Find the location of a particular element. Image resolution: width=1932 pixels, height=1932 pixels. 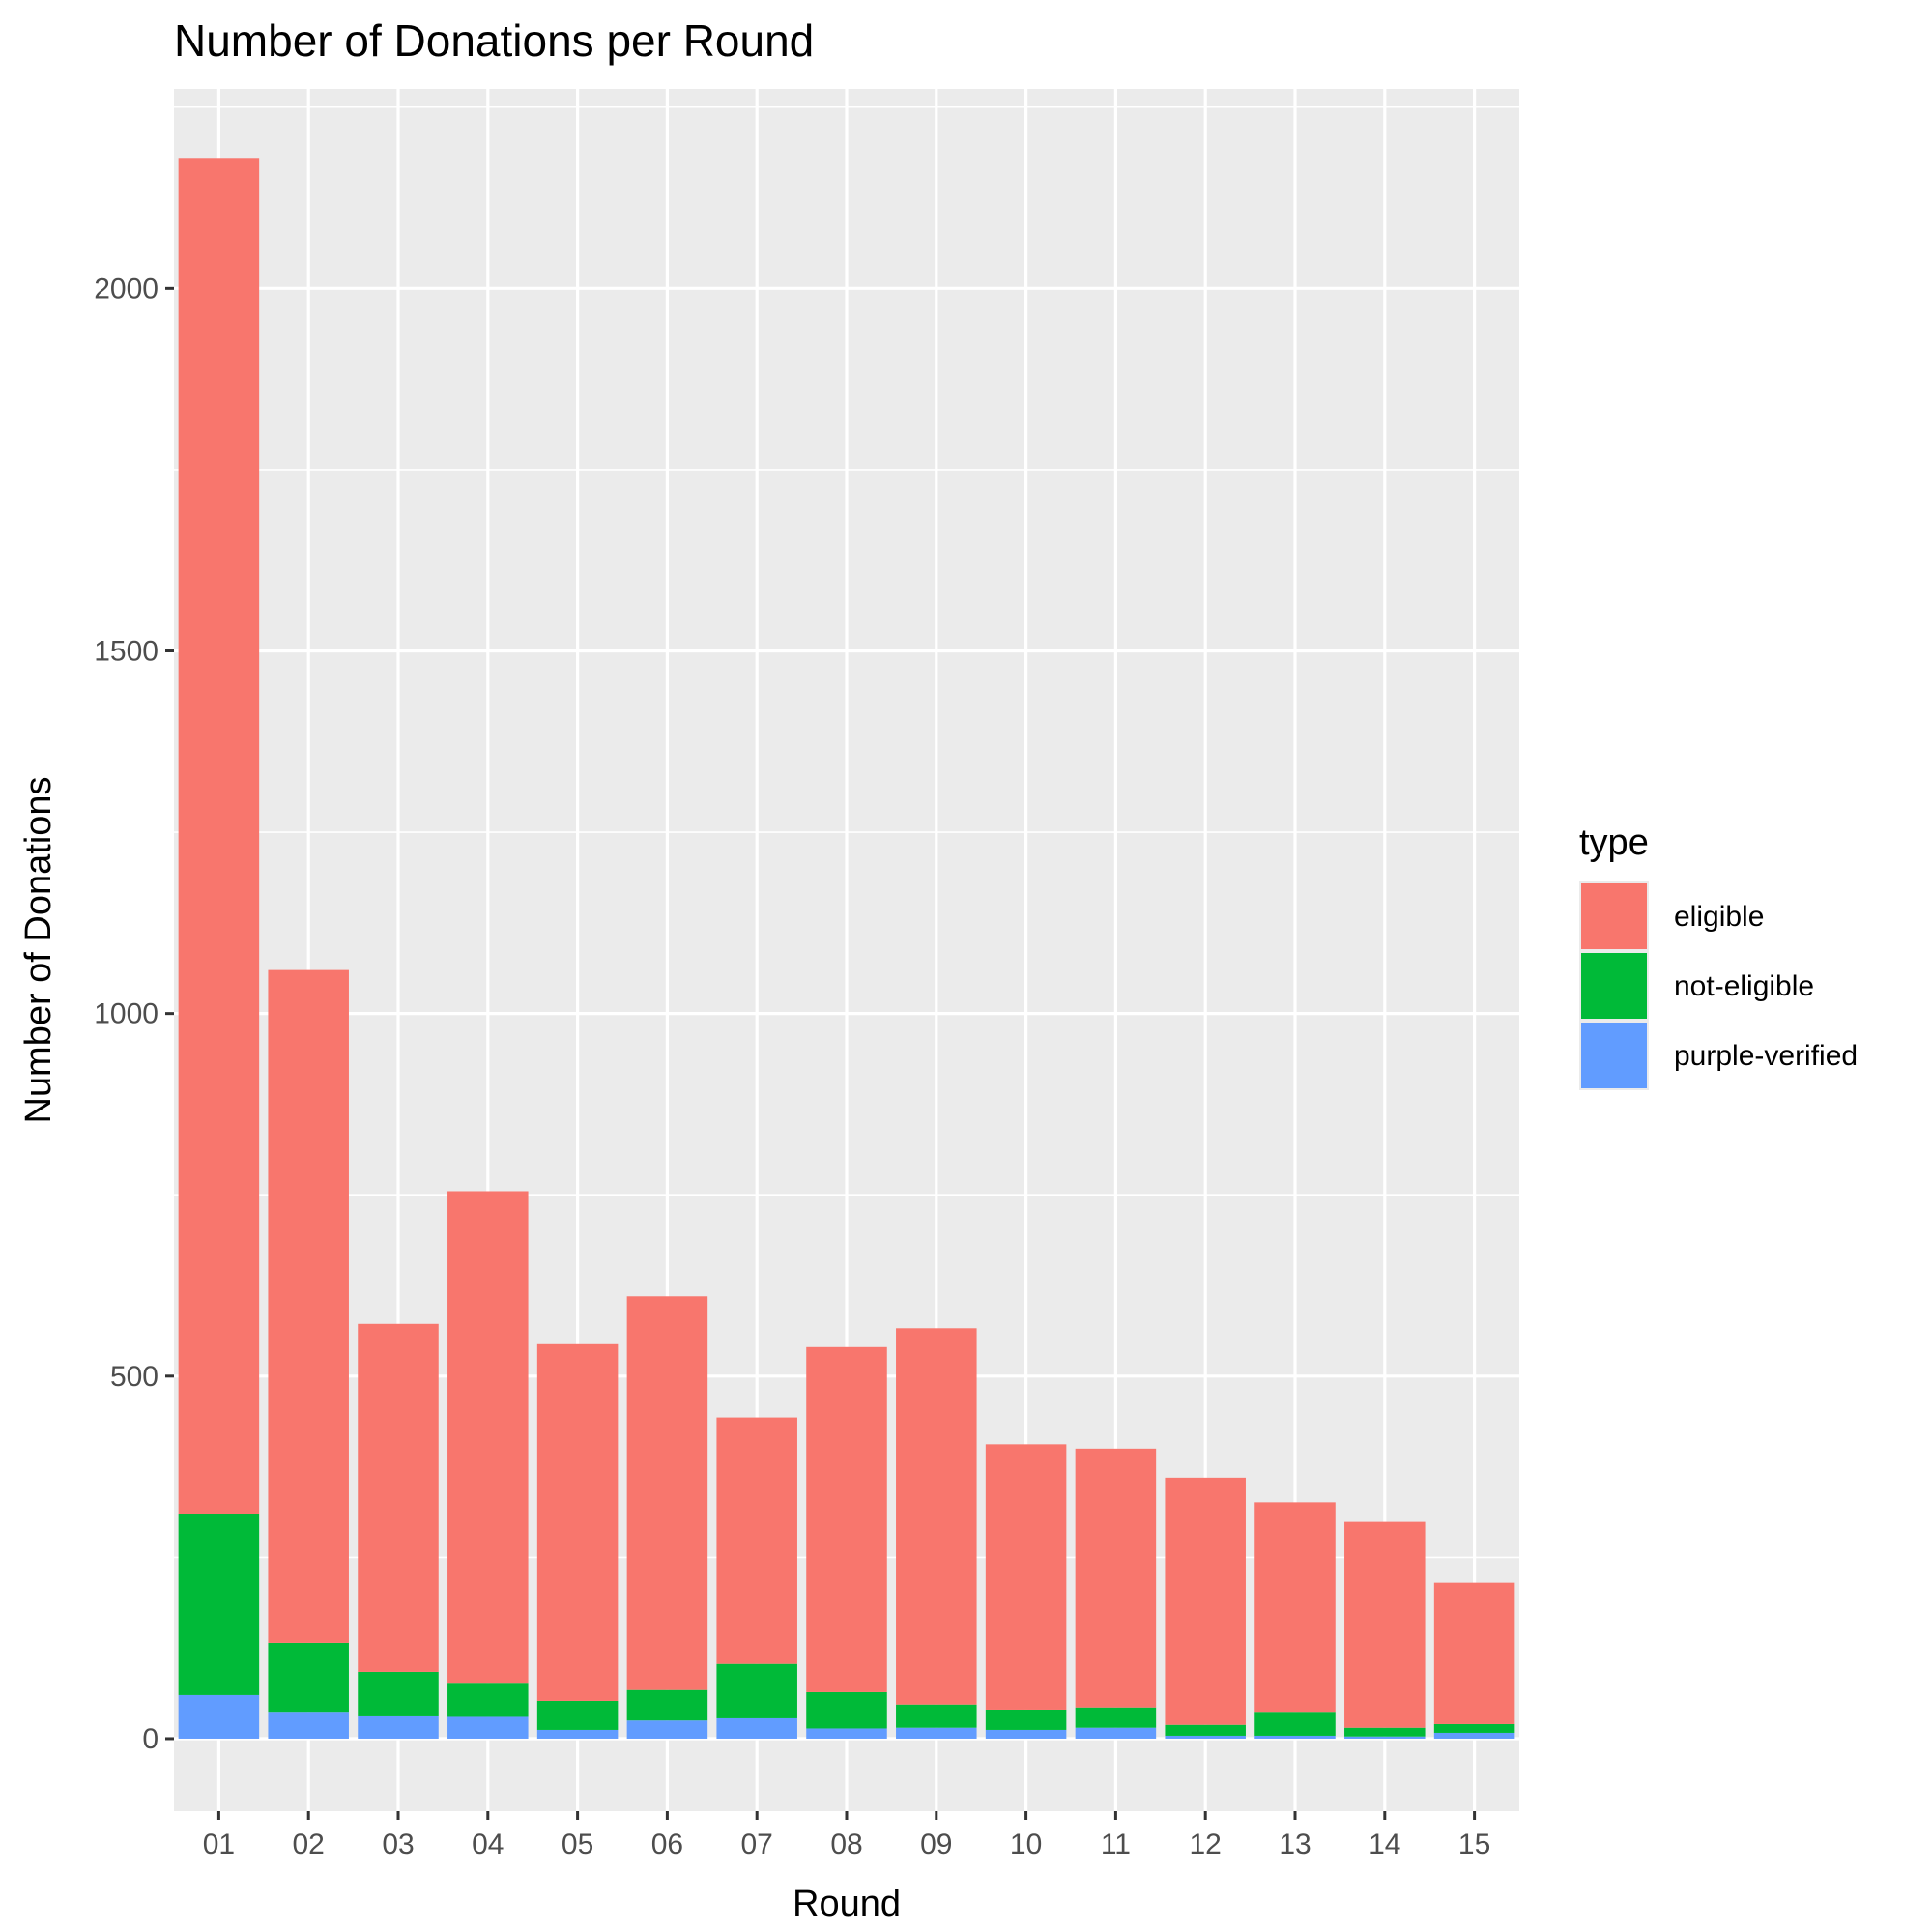

y-axis: 0 500 1000 1500 2000 is located at coordinates (134, 1014).